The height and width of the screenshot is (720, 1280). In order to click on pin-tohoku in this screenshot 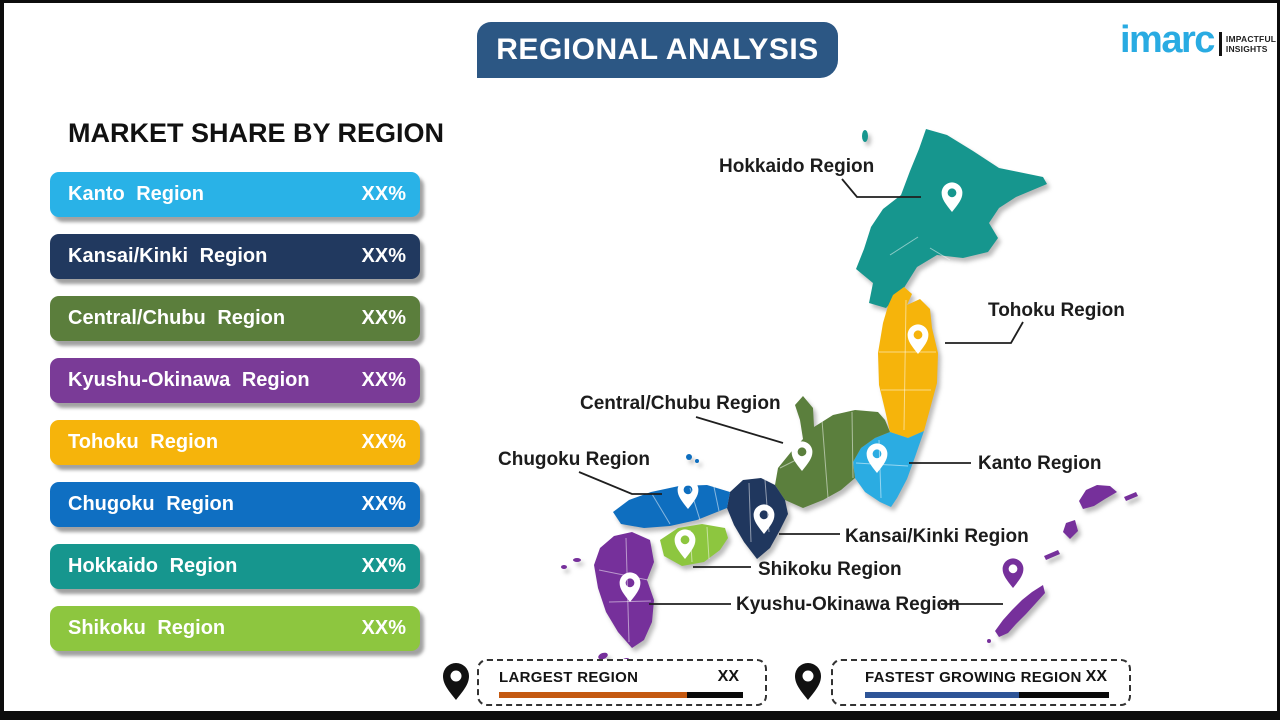, I will do `click(918, 339)`.